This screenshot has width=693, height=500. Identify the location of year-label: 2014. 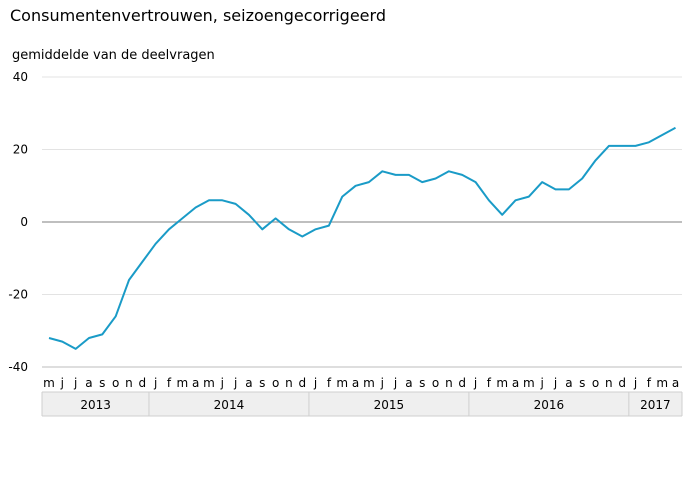
(229, 405).